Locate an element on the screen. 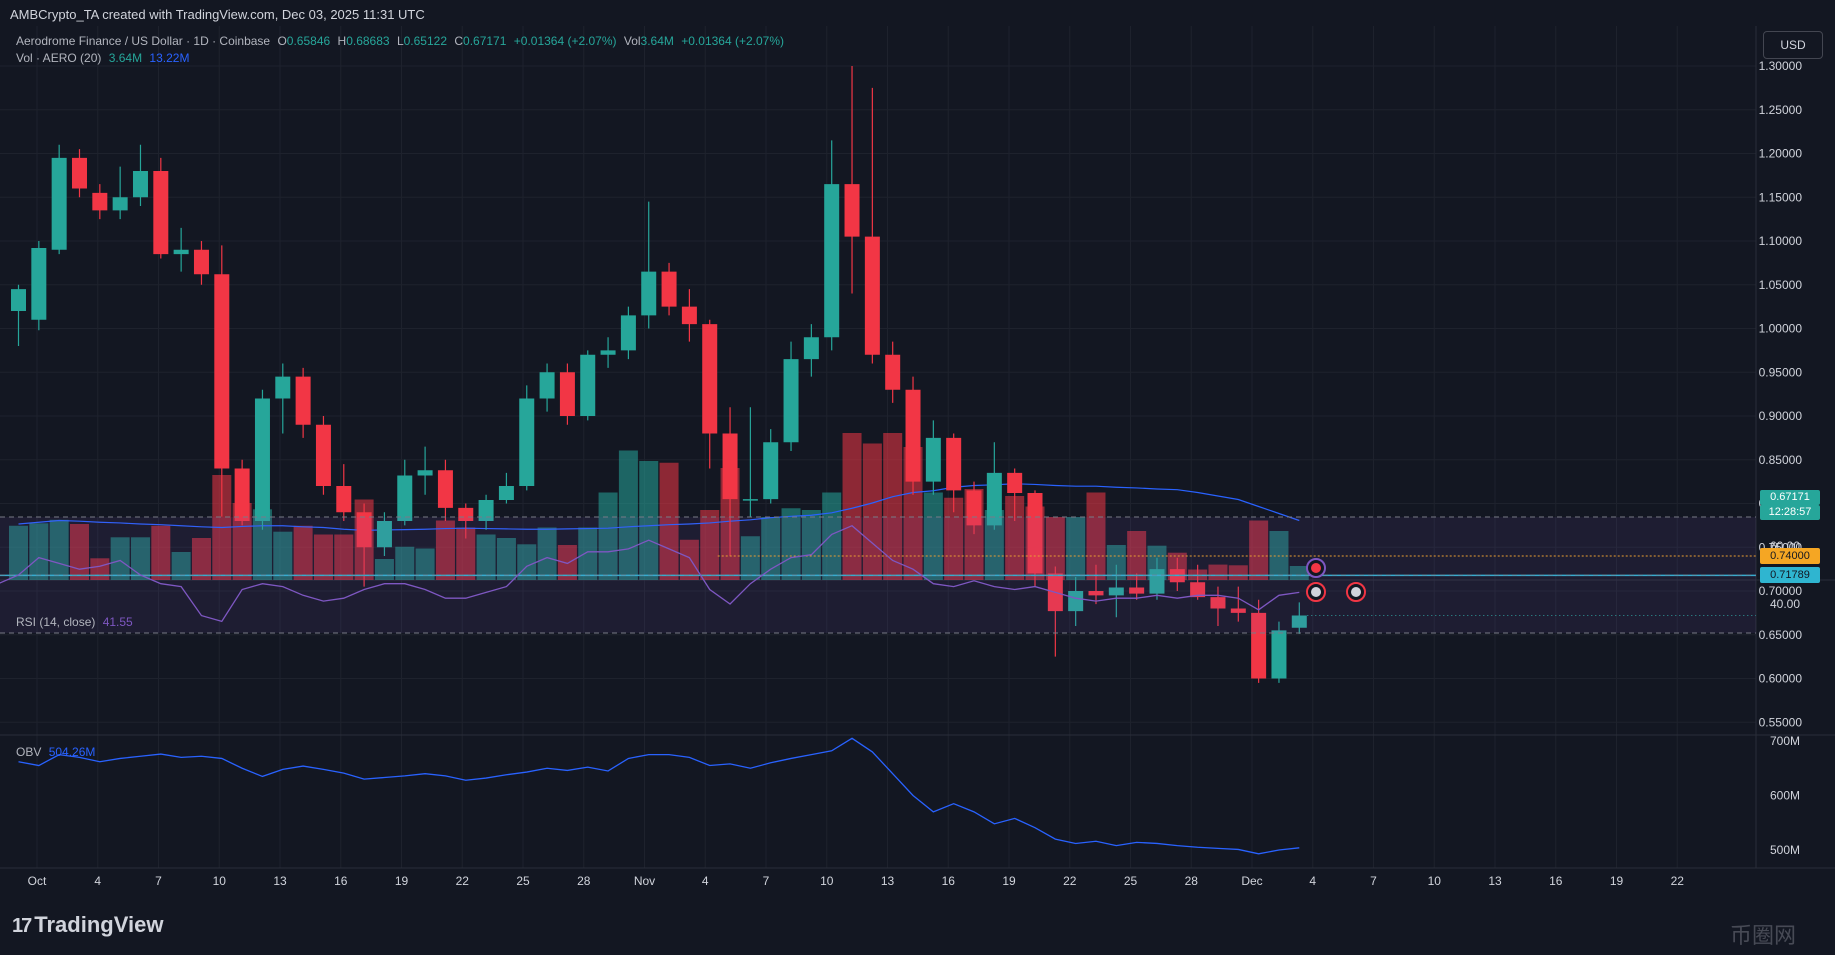 This screenshot has width=1835, height=955. time-tick-label: 19 is located at coordinates (1617, 881).